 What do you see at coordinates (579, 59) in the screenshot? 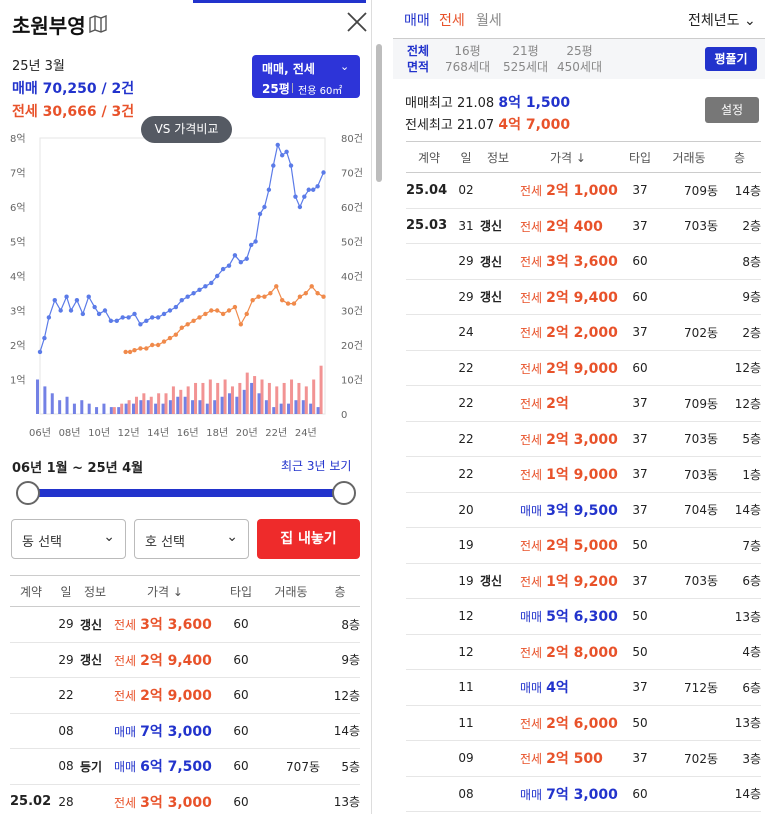
I see `area-option-25: 25평 450세대` at bounding box center [579, 59].